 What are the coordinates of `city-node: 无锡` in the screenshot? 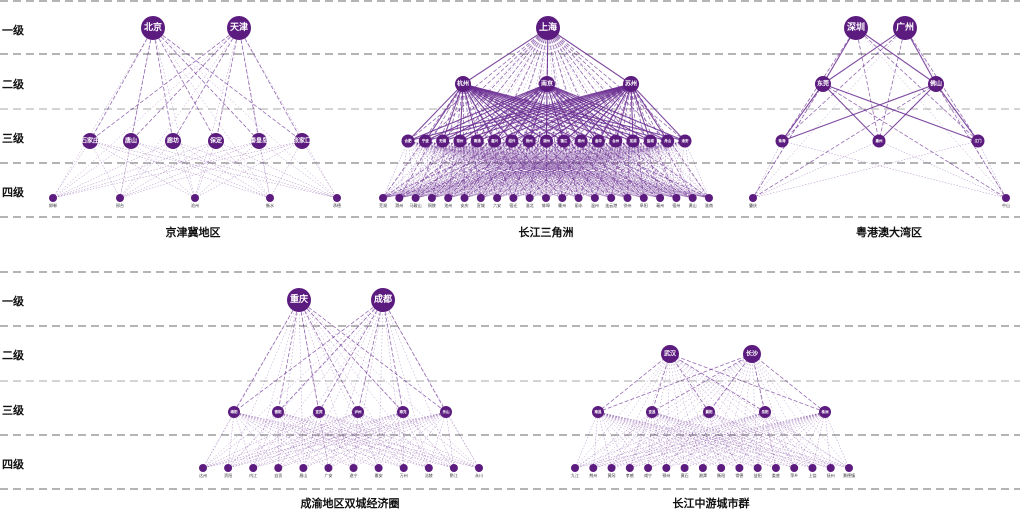 It's located at (443, 141).